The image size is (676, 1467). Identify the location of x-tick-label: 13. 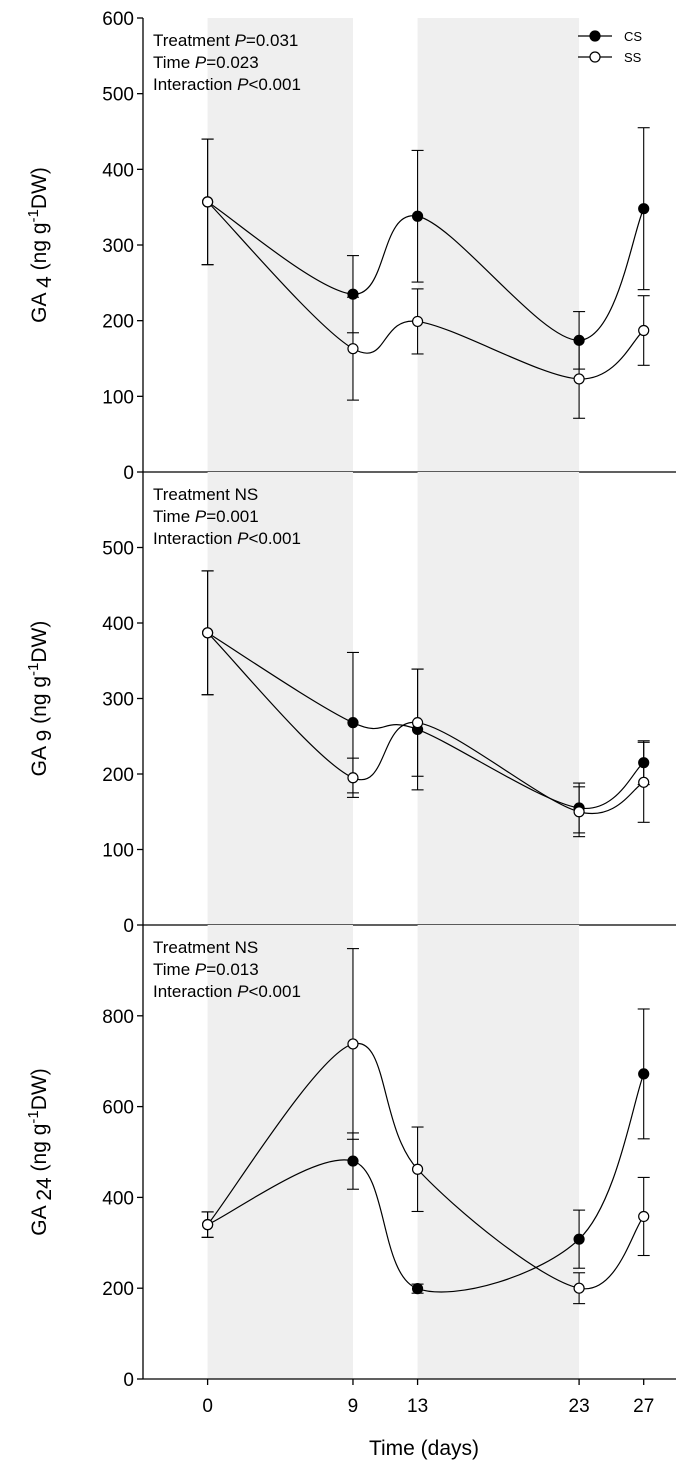
(417, 1406).